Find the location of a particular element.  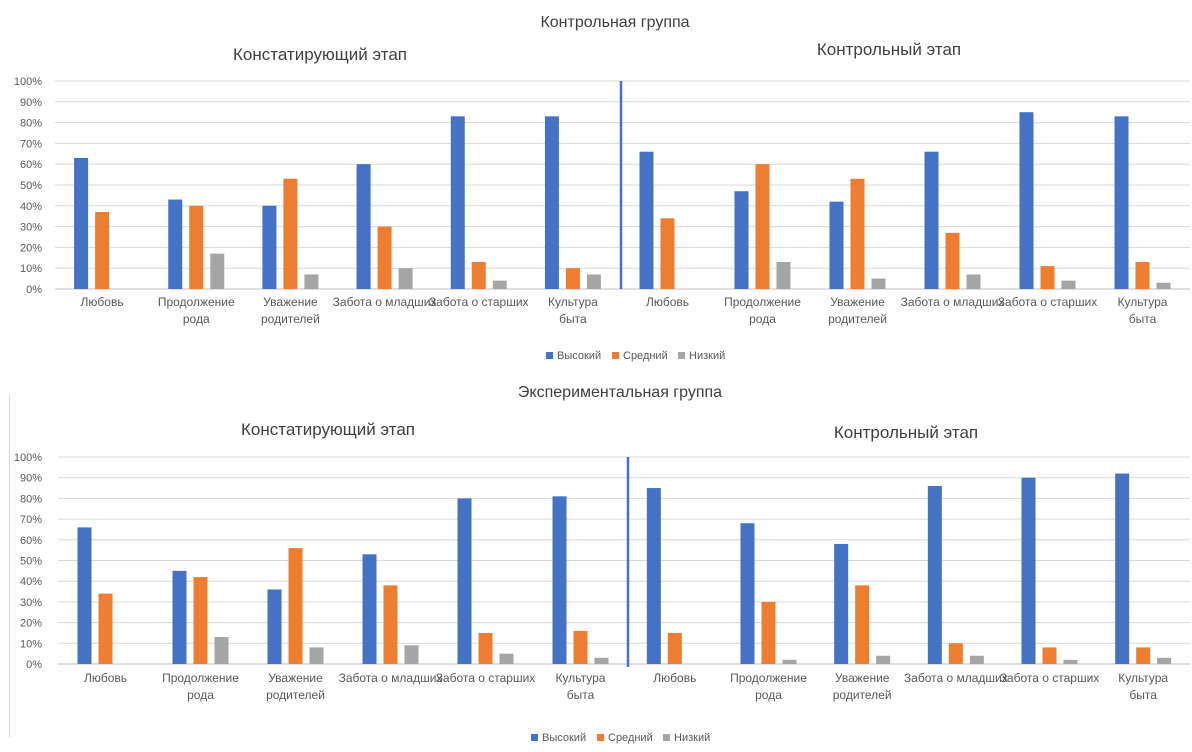

y-tick-label: 60% is located at coordinates (31, 541).